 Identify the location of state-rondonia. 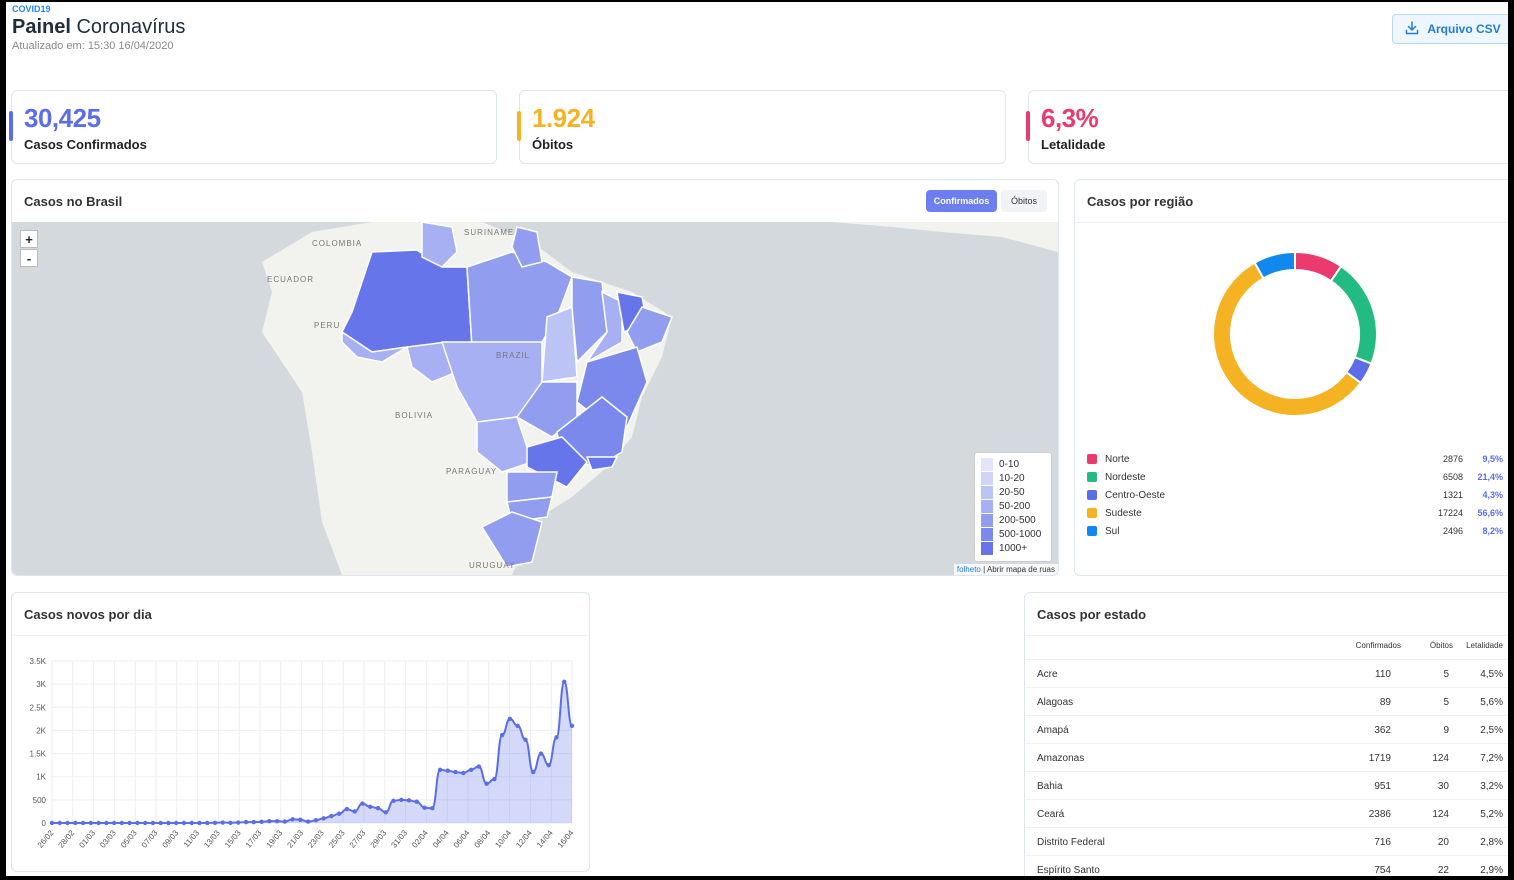
(432, 362).